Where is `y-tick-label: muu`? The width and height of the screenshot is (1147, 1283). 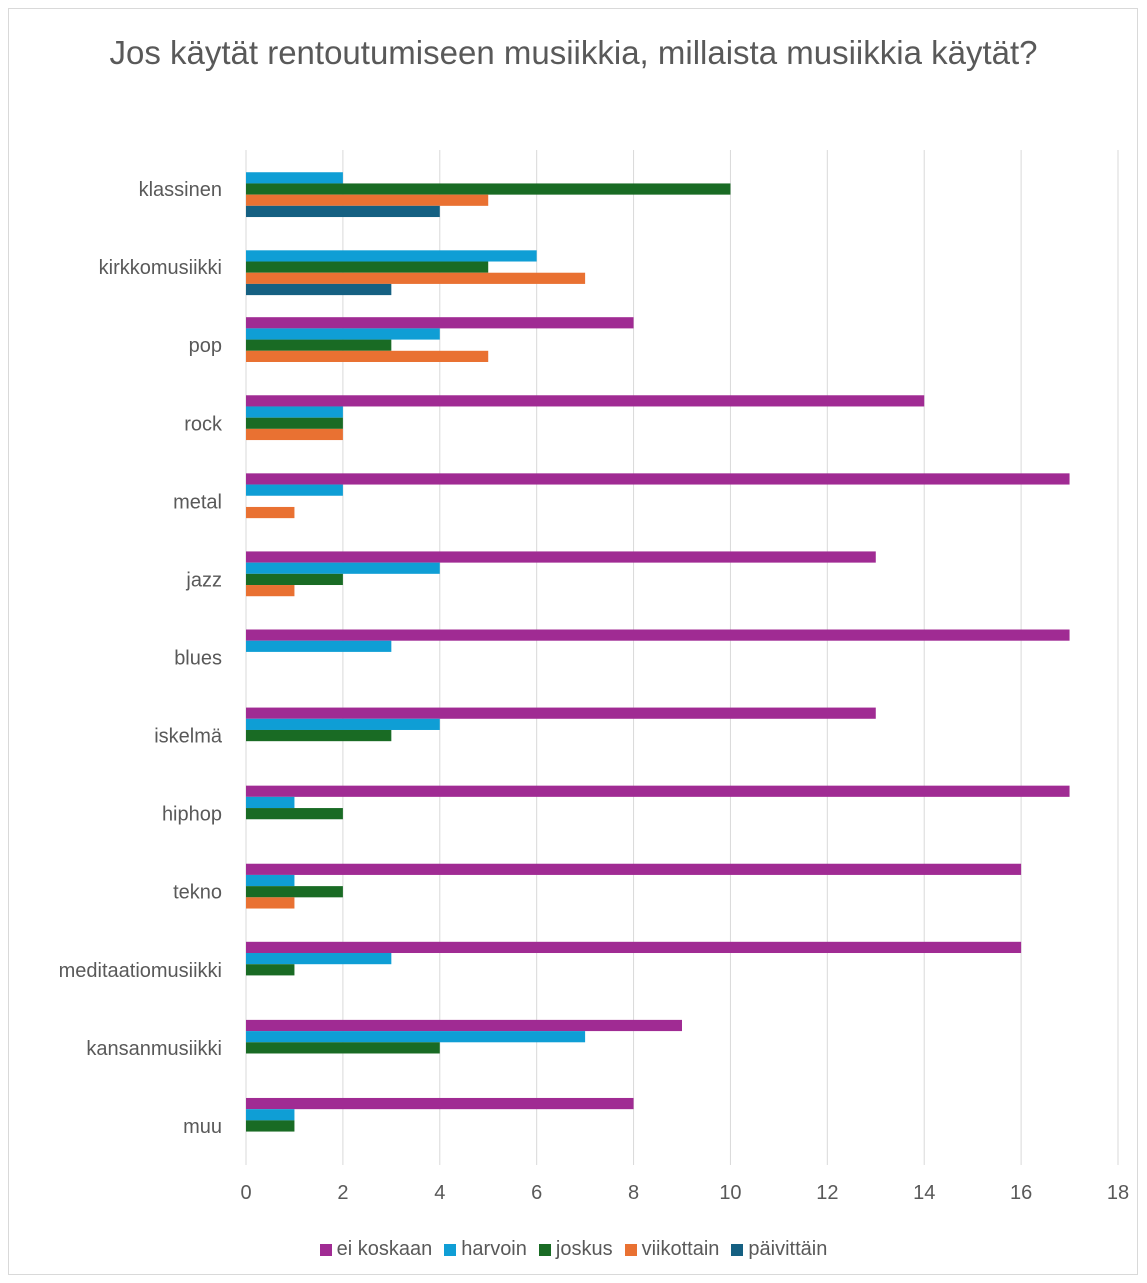
y-tick-label: muu is located at coordinates (202, 1127).